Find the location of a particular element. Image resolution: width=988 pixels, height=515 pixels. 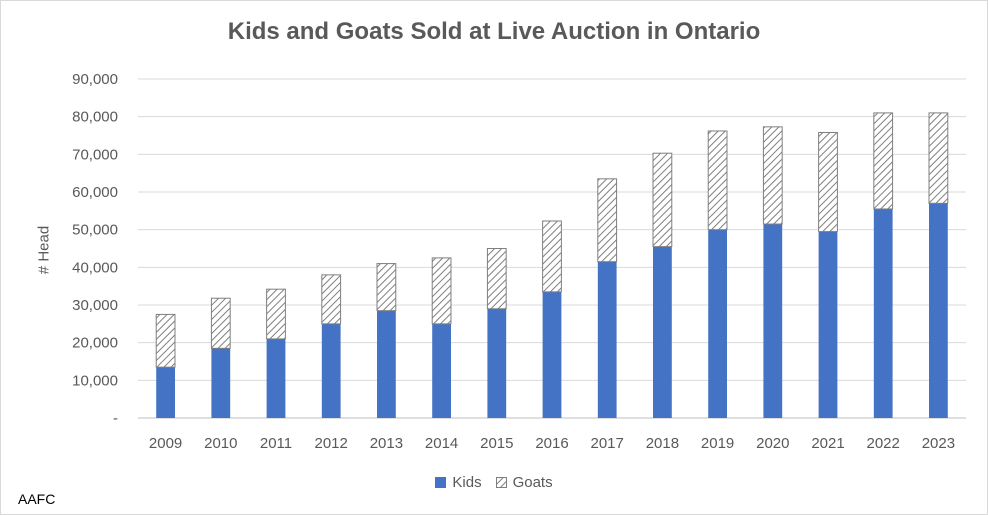

legend: Kids Goats is located at coordinates (494, 482).